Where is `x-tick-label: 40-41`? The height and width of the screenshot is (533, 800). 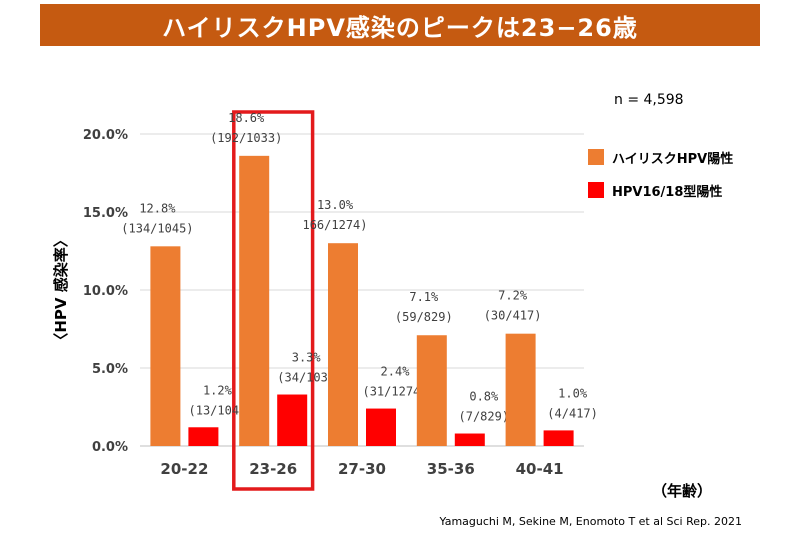 x-tick-label: 40-41 is located at coordinates (540, 469).